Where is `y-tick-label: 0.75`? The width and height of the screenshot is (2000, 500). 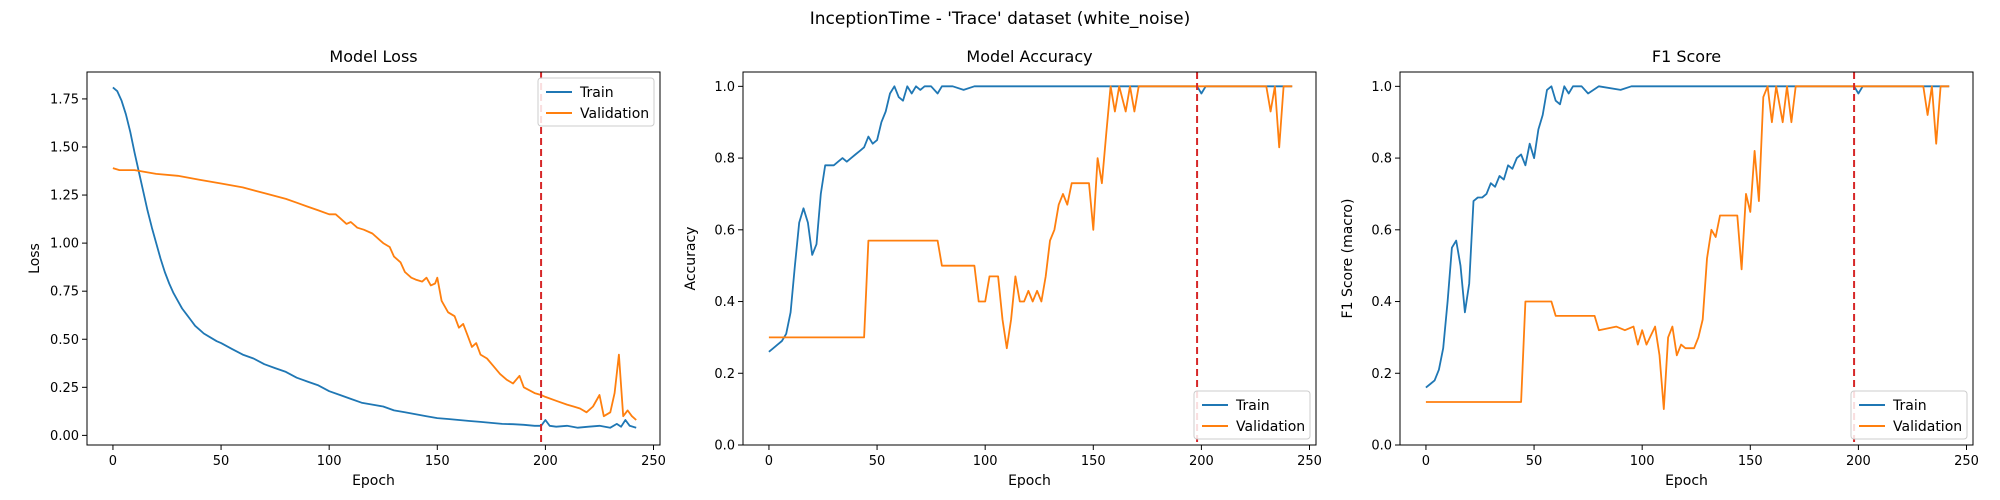
y-tick-label: 0.75 is located at coordinates (64, 292).